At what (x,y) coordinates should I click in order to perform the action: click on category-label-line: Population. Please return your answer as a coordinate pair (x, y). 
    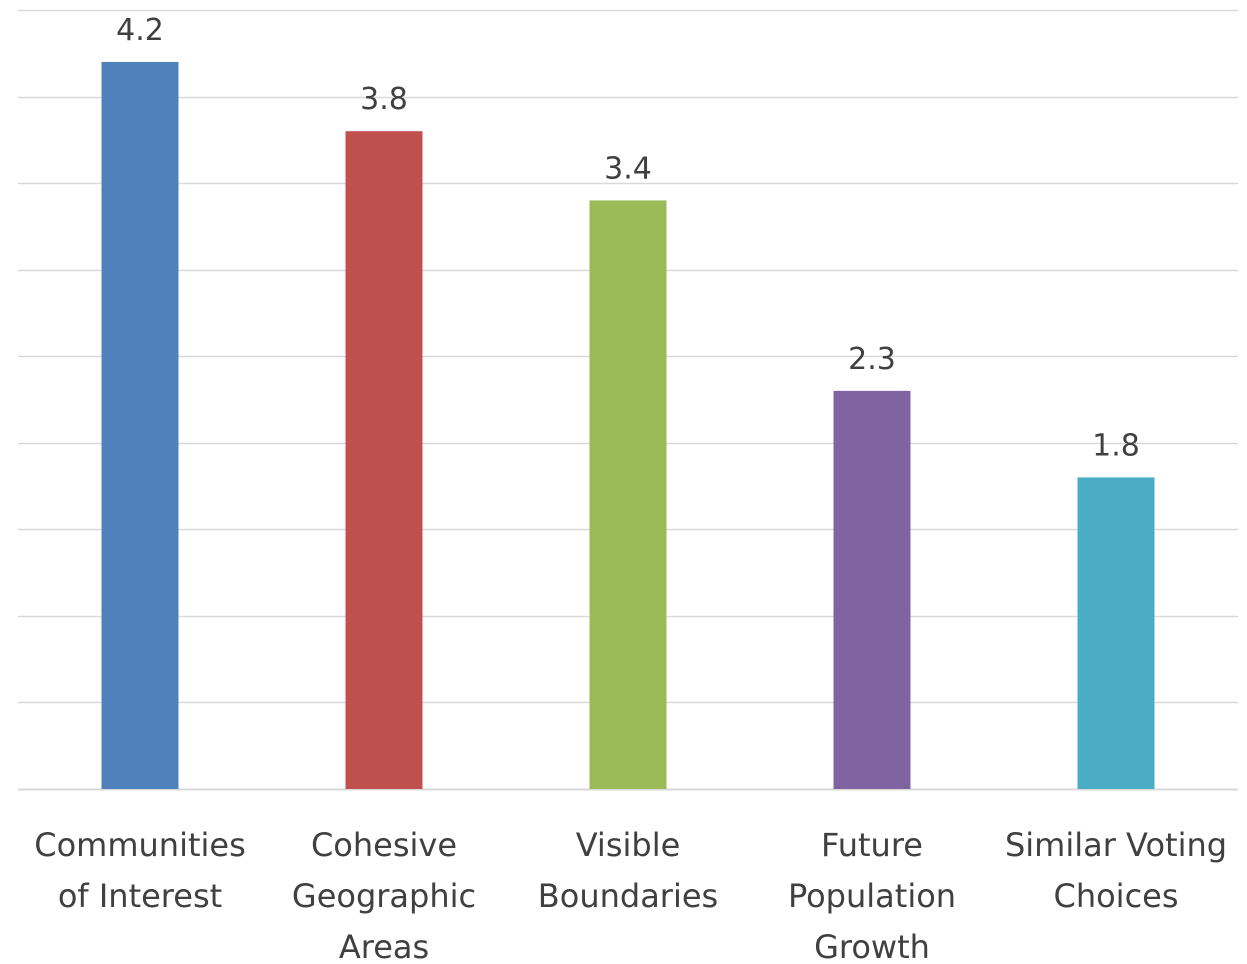
    Looking at the image, I should click on (872, 896).